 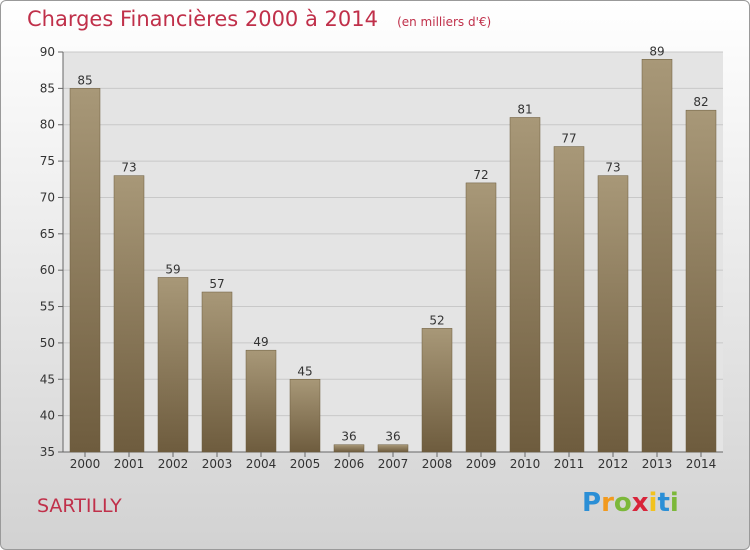 I want to click on y-tick-label: 60, so click(x=47, y=270).